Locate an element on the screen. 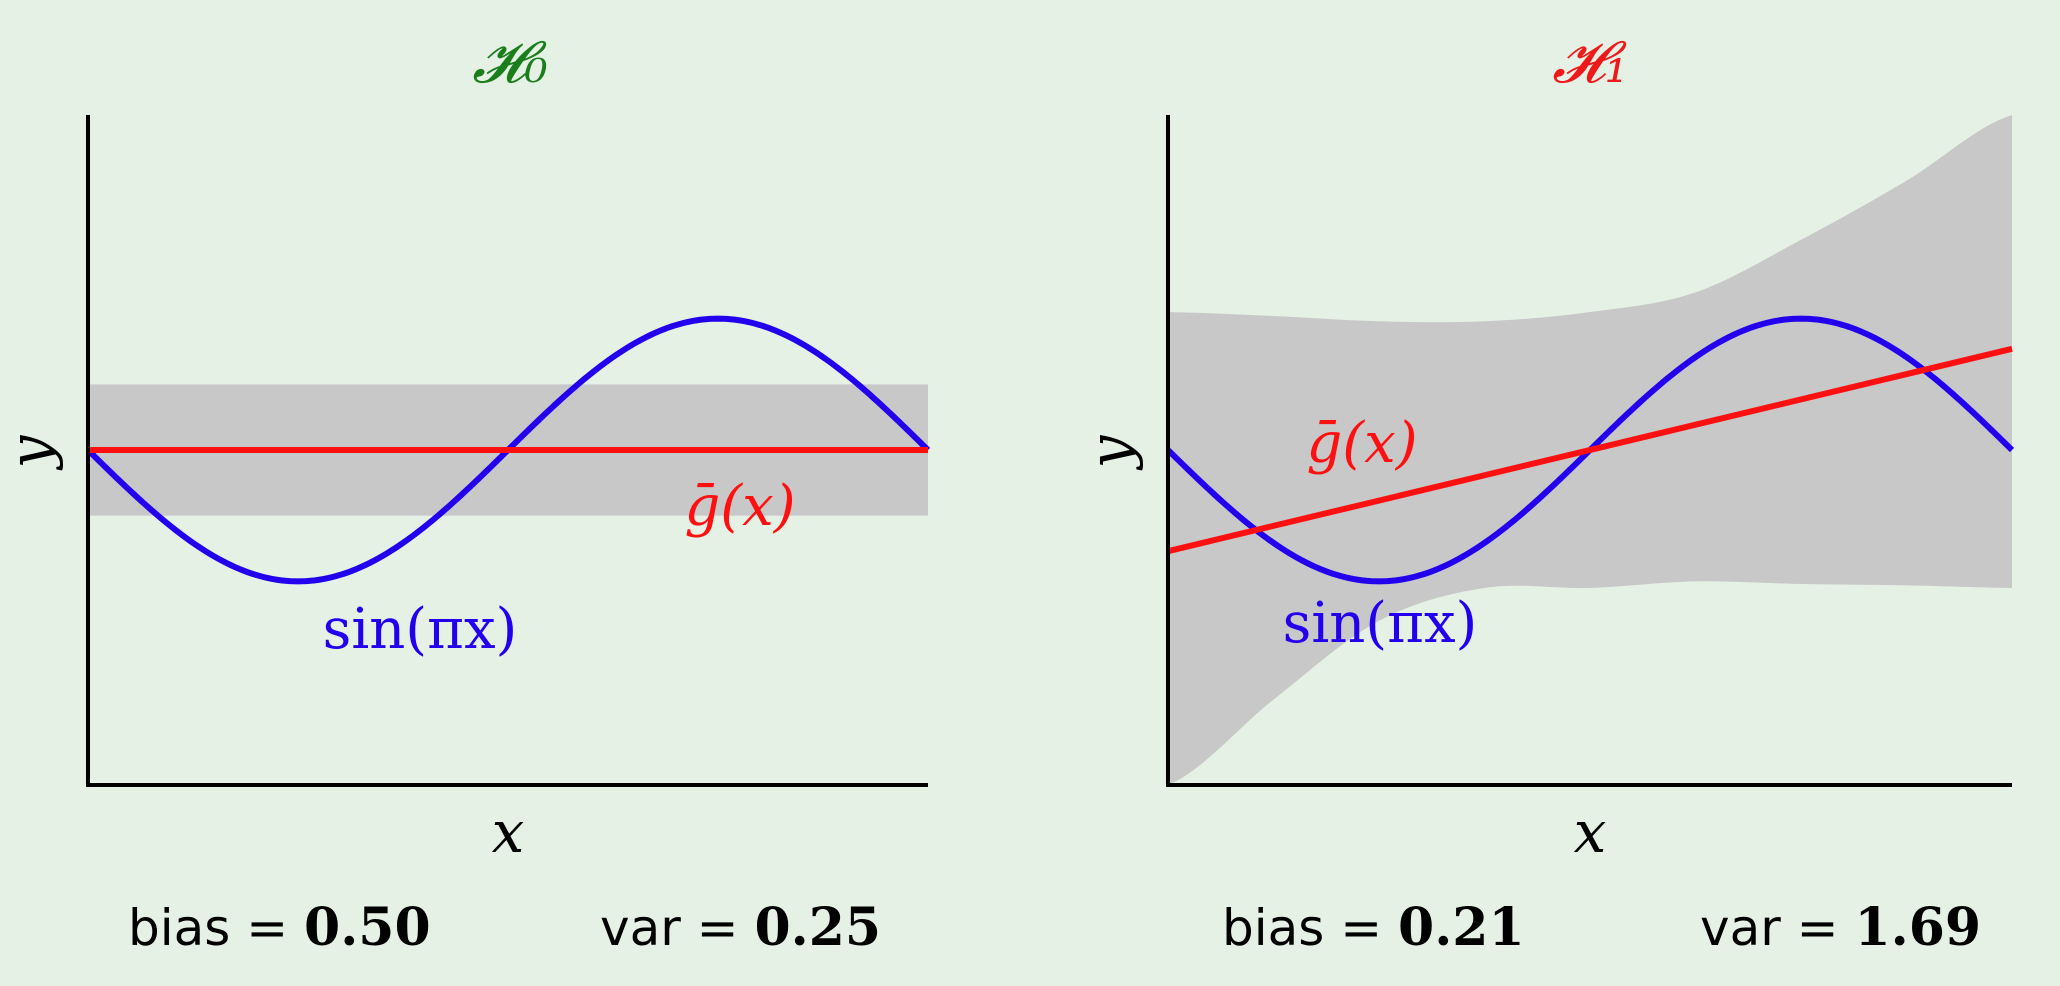  var-stat: var = 0.25 is located at coordinates (740, 927).